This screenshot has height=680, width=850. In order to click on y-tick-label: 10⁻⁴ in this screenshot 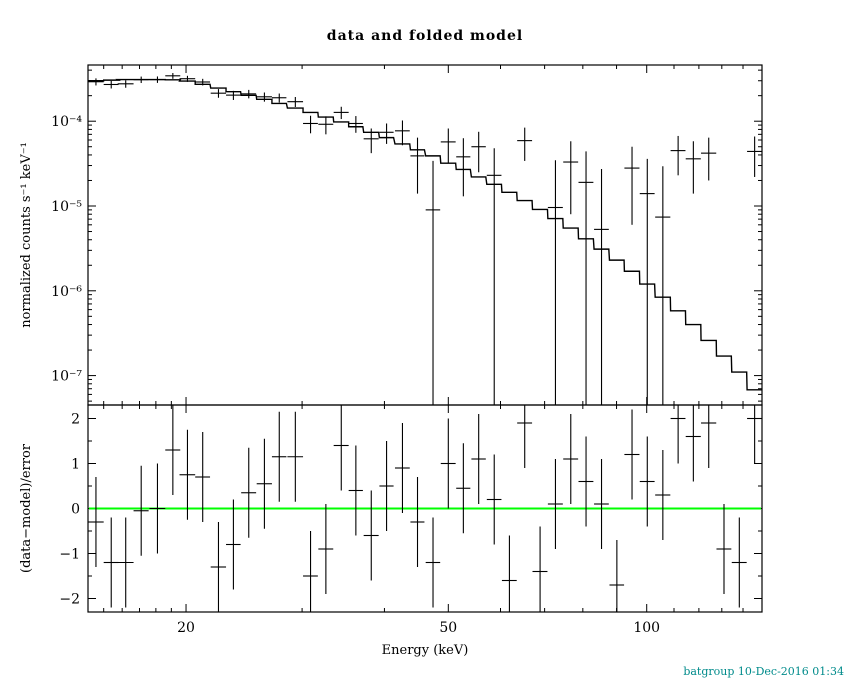, I will do `click(66, 122)`.